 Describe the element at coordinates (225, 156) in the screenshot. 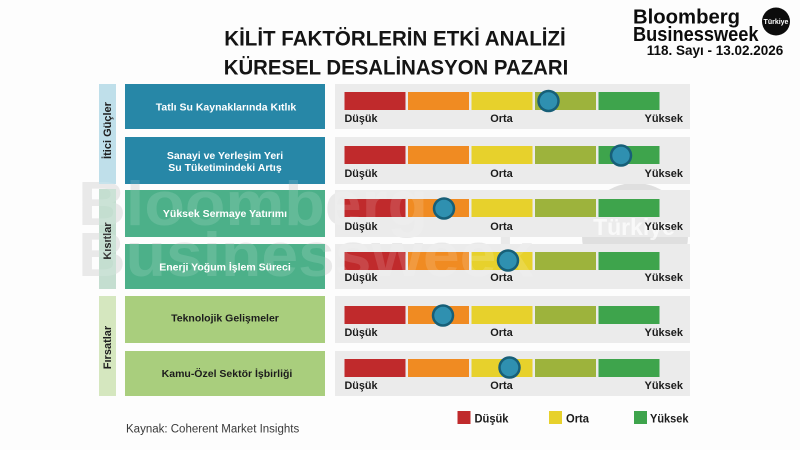

I see `svg-text: Sanayi ve Yerleşim Yeri` at that location.